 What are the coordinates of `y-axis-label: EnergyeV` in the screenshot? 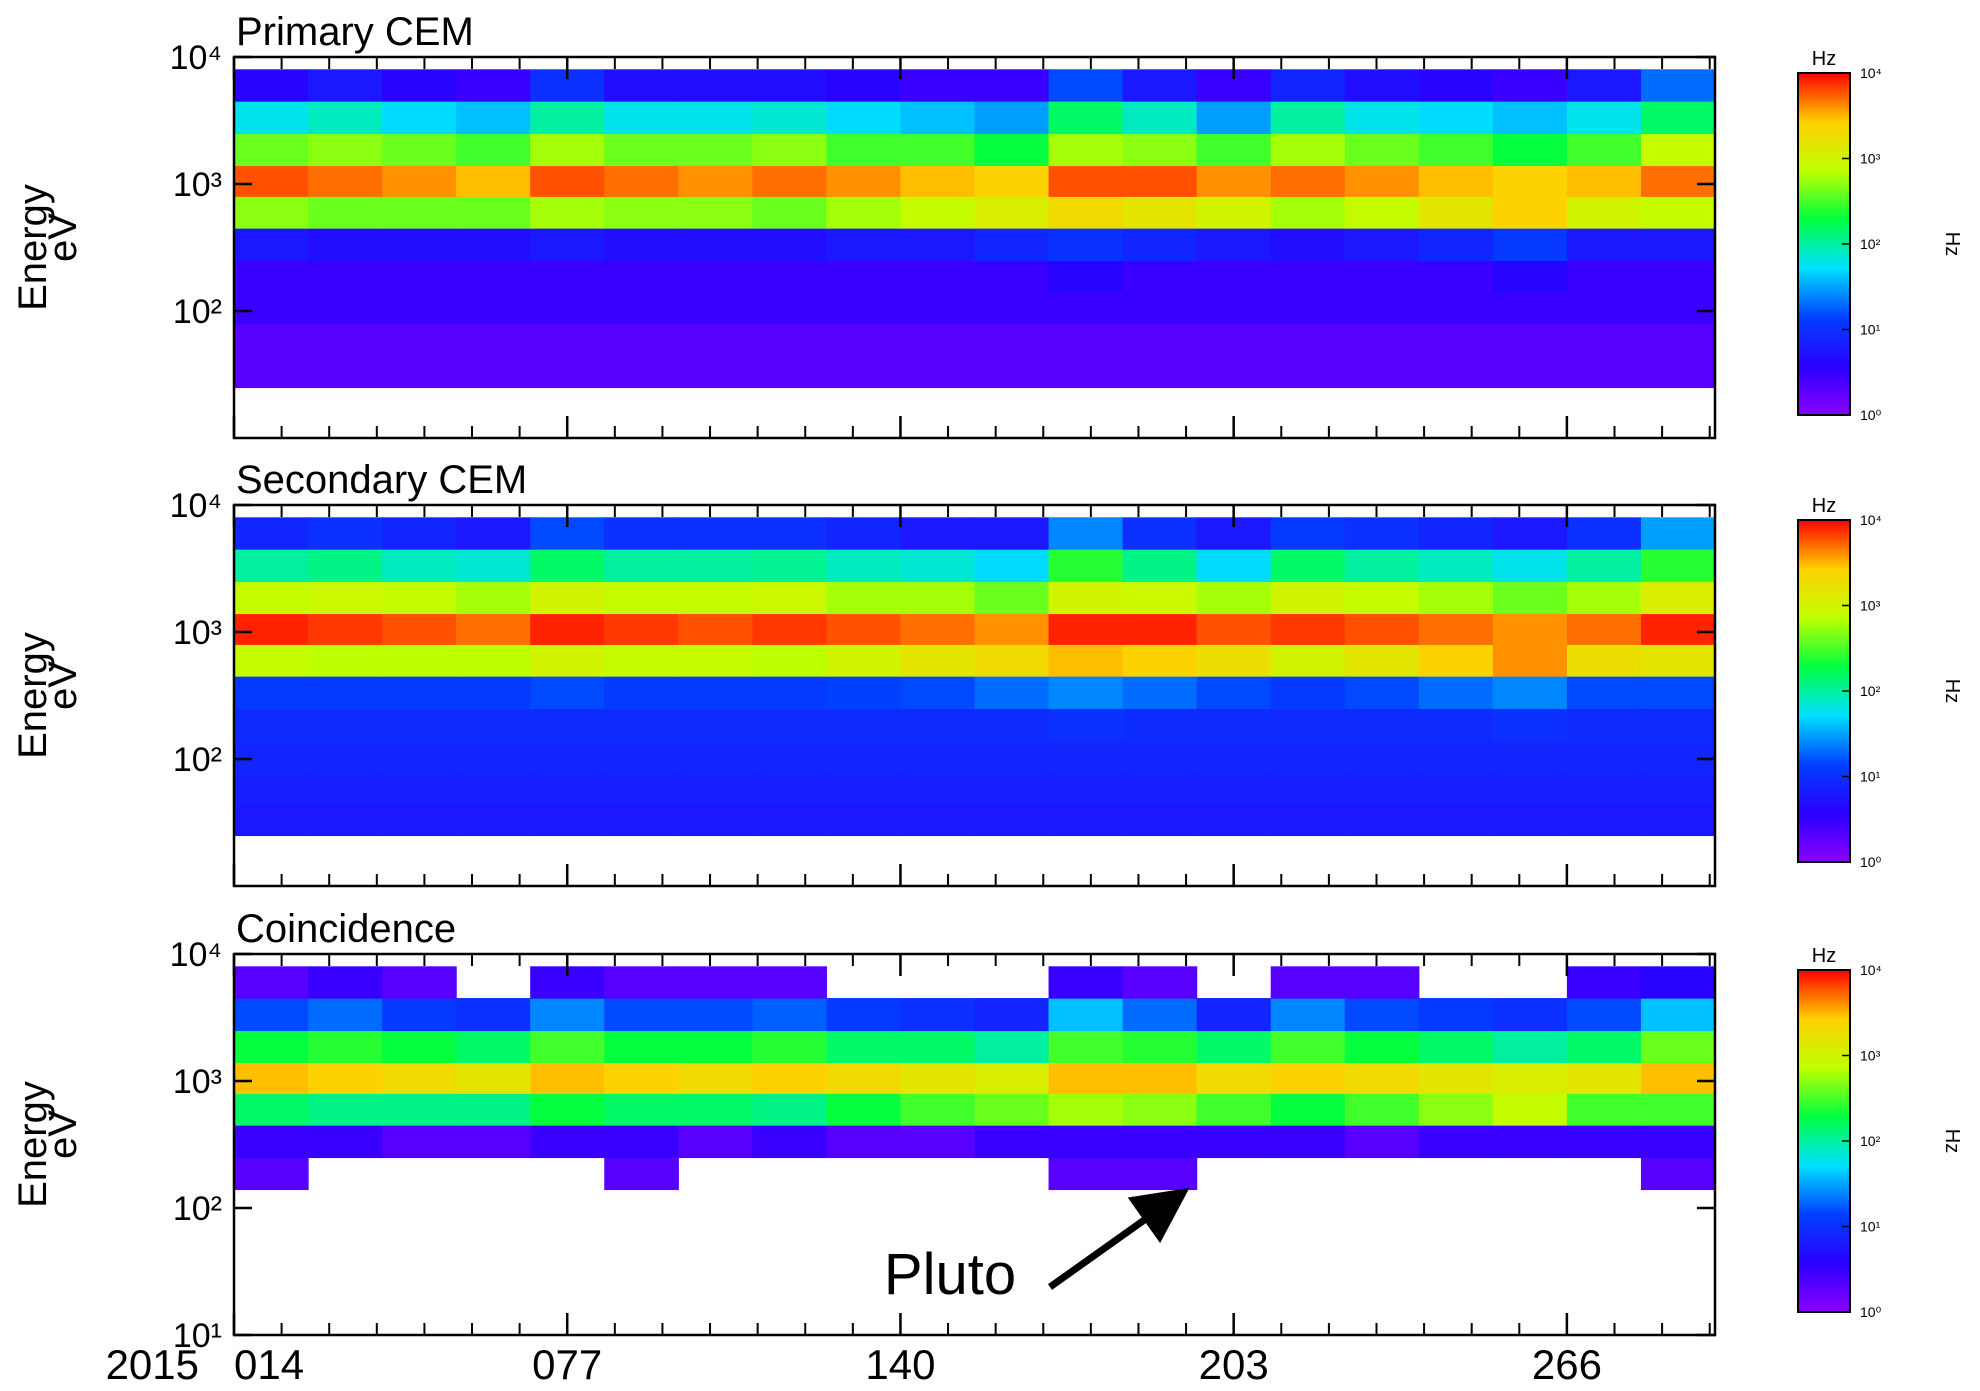 It's located at (48, 1144).